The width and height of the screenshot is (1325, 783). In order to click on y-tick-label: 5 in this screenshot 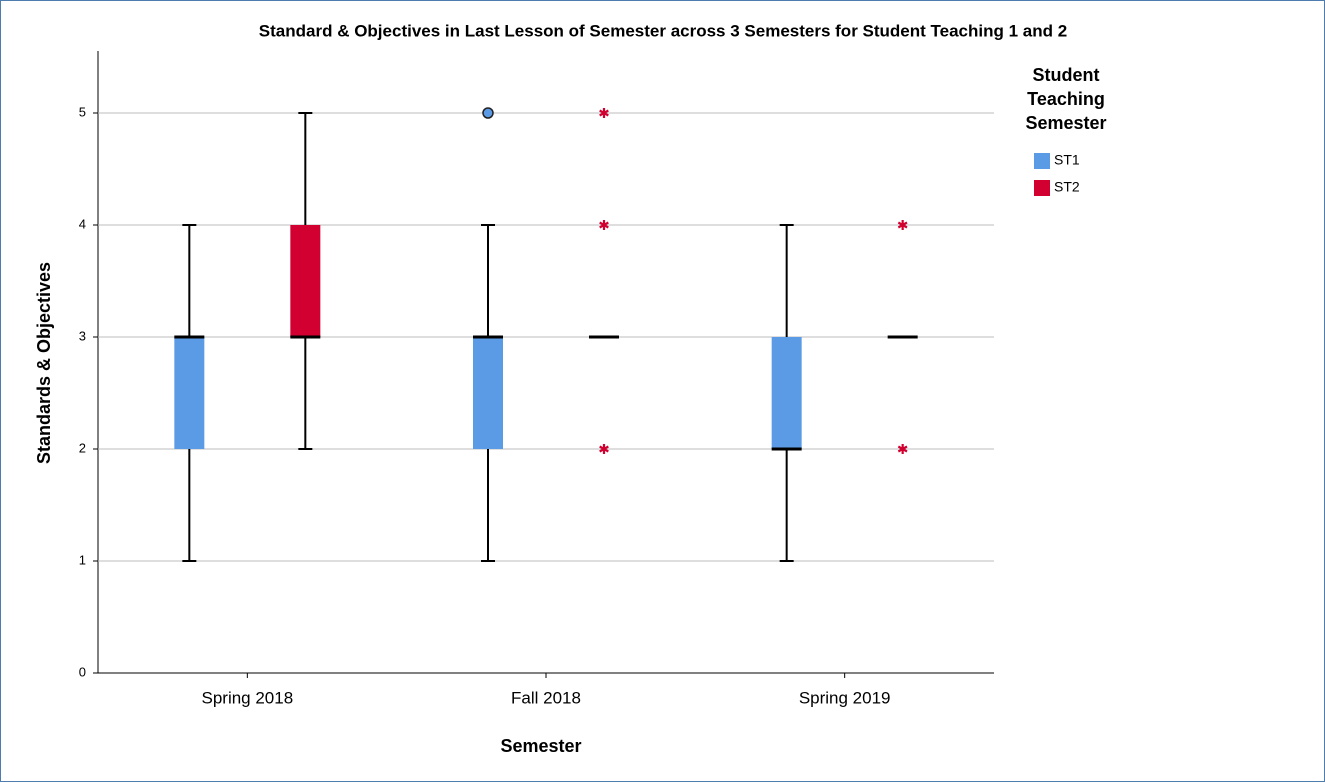, I will do `click(82, 111)`.